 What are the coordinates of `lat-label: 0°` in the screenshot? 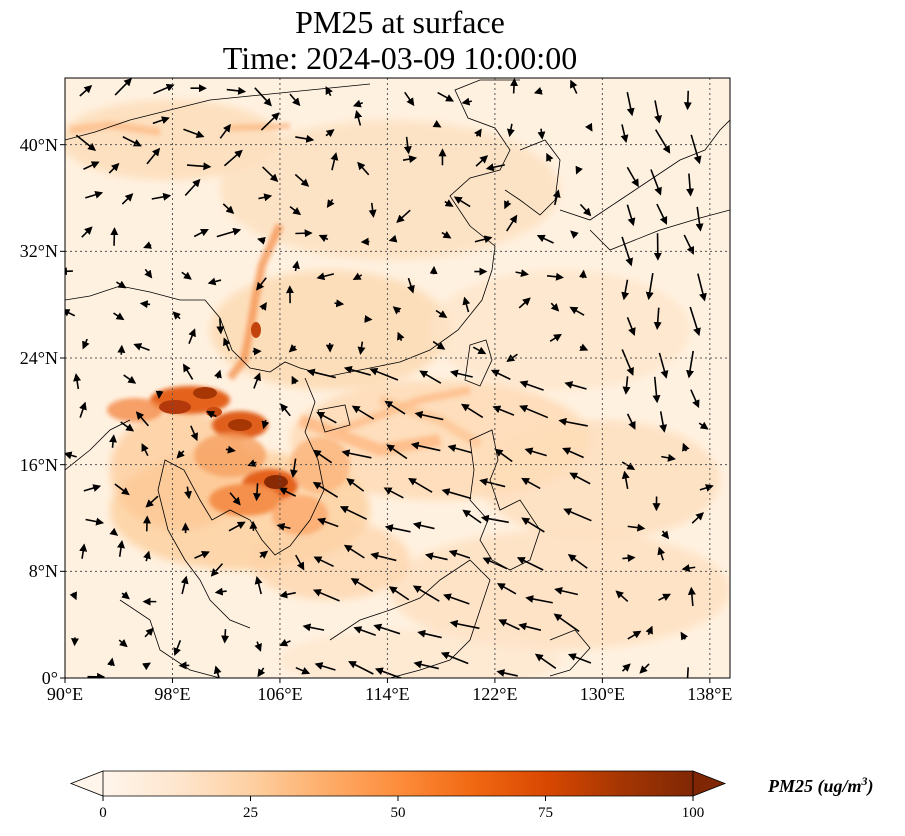 It's located at (49, 678).